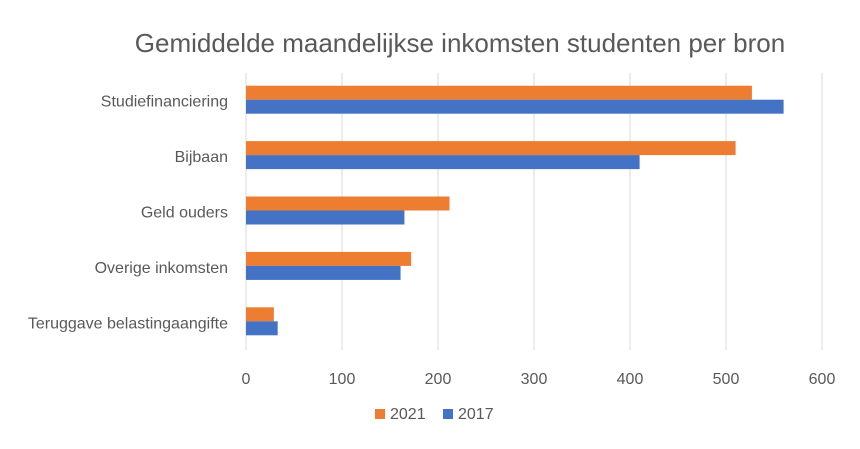 The height and width of the screenshot is (449, 860). Describe the element at coordinates (822, 379) in the screenshot. I see `x-tick-label: 600` at that location.